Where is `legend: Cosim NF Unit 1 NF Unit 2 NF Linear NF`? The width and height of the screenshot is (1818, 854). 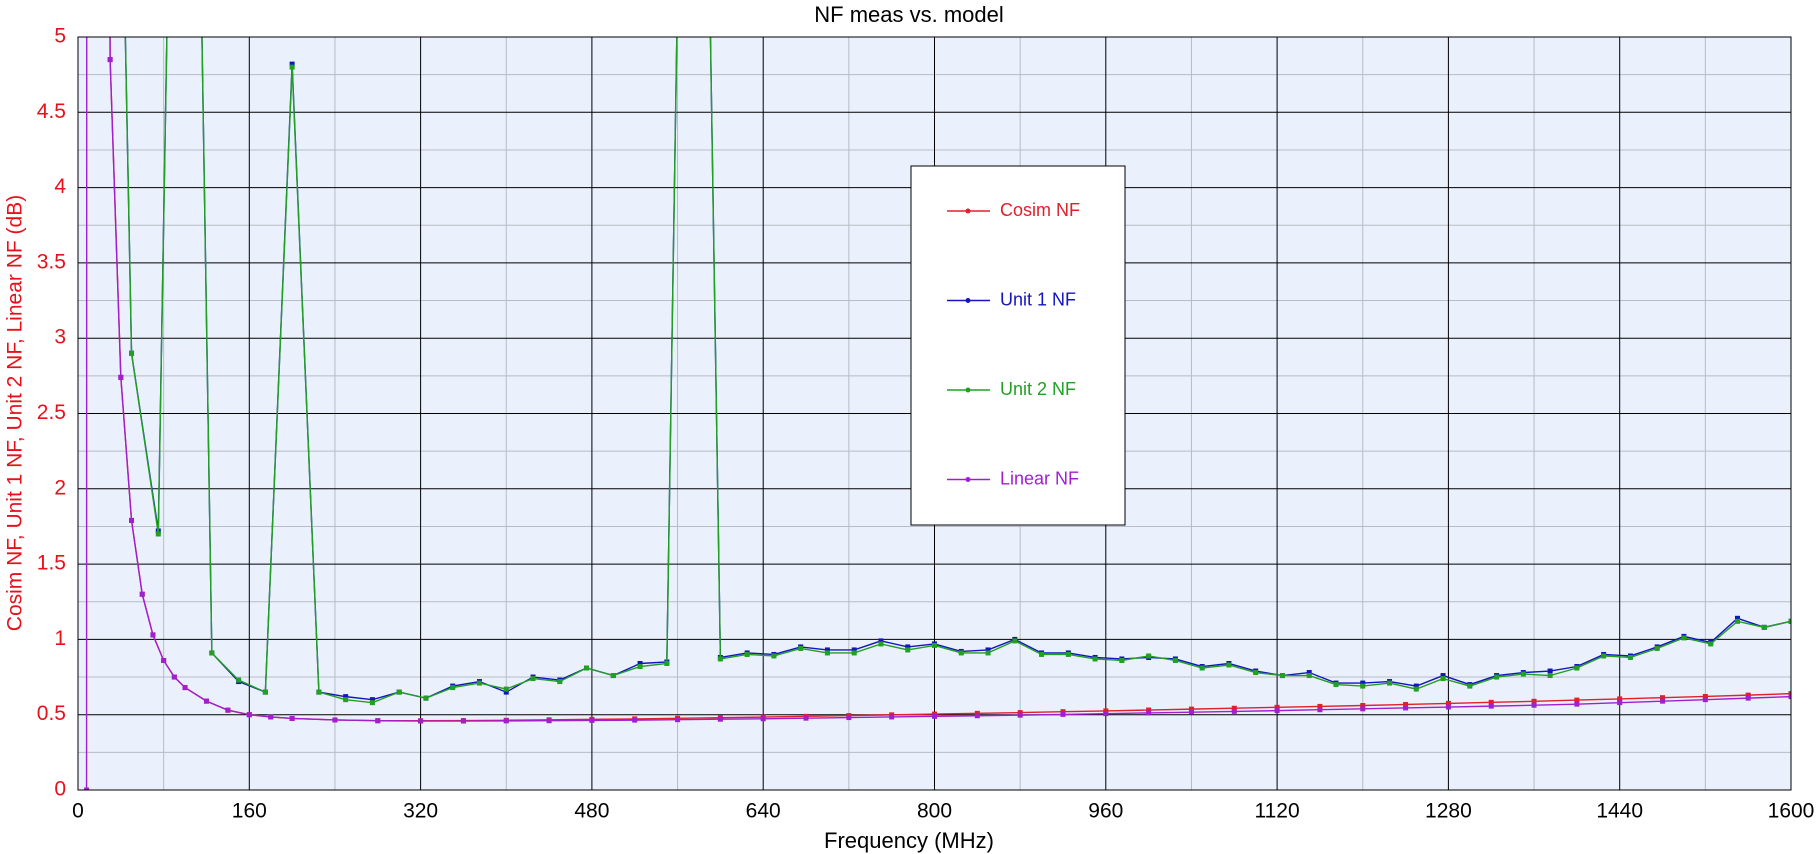
legend: Cosim NF Unit 1 NF Unit 2 NF Linear NF is located at coordinates (1018, 345).